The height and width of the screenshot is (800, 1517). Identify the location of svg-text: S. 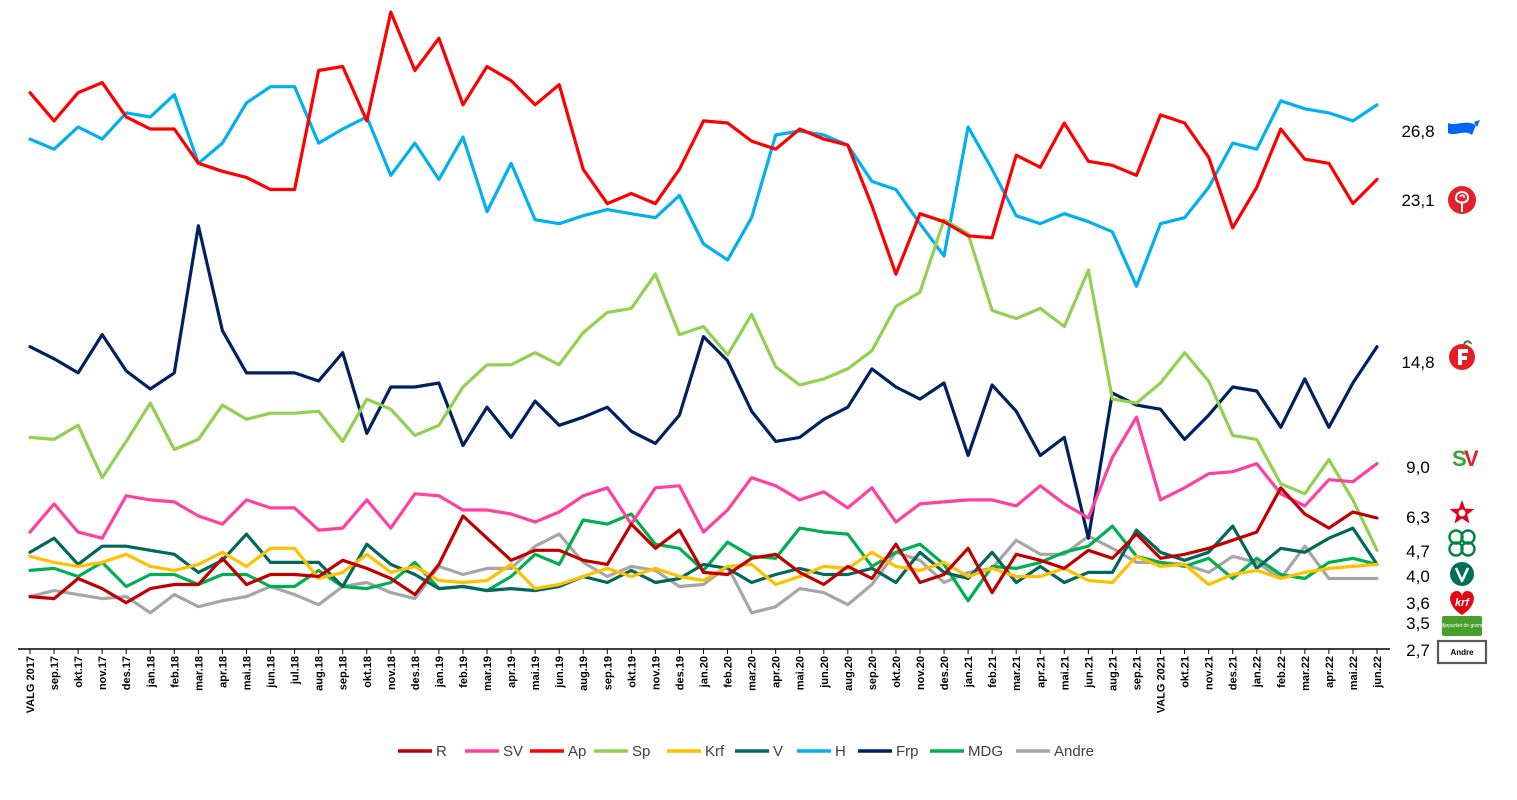
(1459, 458).